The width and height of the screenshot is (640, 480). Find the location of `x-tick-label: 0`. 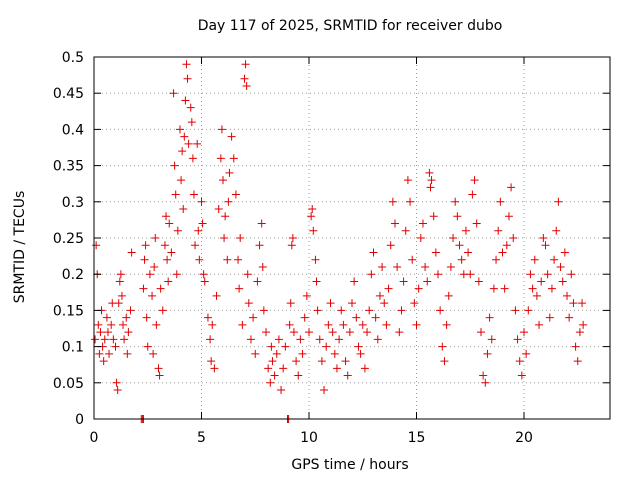

x-tick-label: 0 is located at coordinates (94, 438).